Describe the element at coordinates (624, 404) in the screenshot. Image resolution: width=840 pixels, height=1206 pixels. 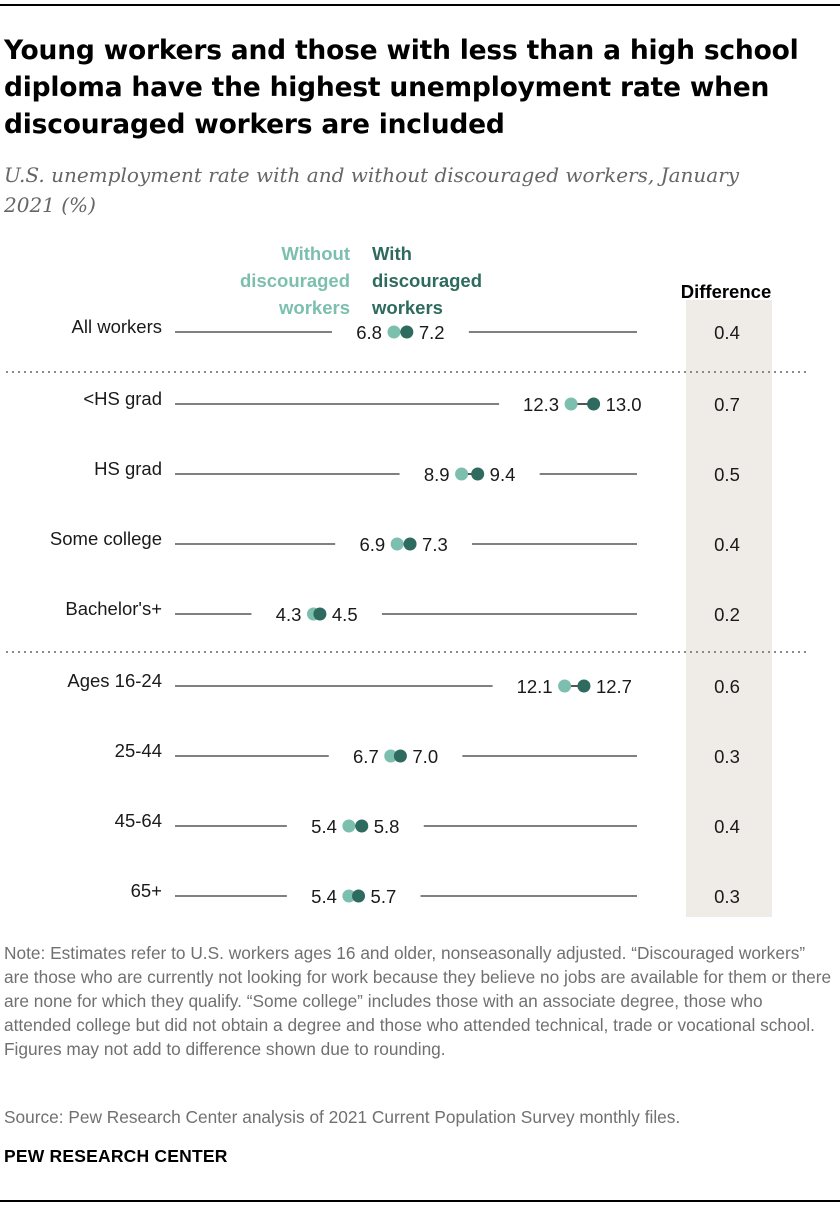
I see `value-label-with: 13.0` at that location.